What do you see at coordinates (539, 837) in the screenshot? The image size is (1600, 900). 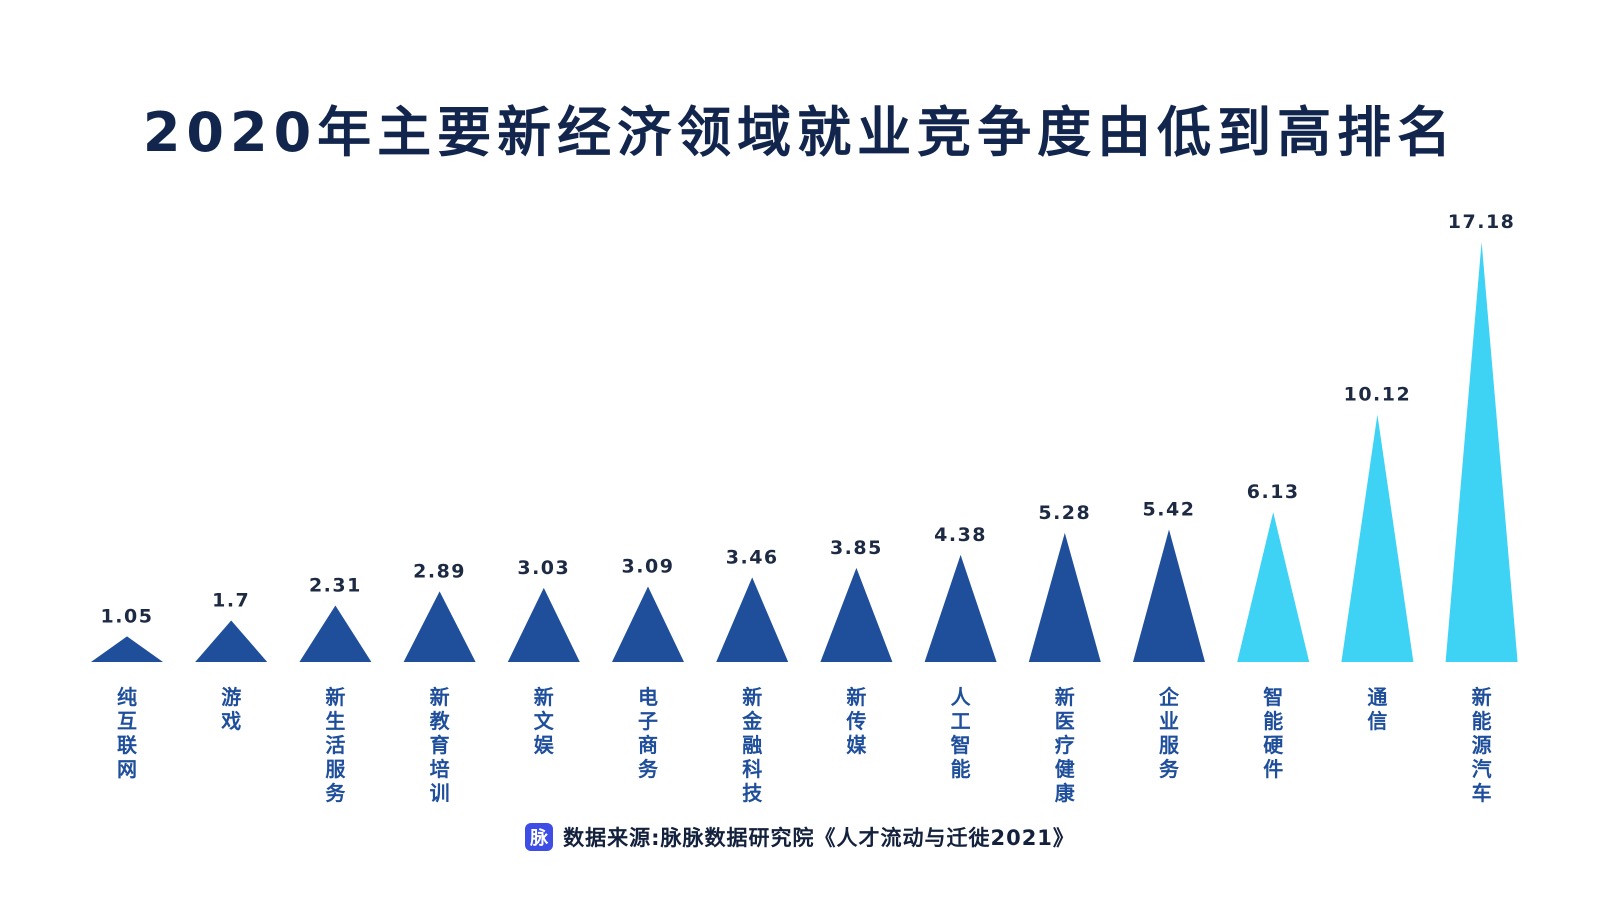 I see `maimai-logo-icon: 脉` at bounding box center [539, 837].